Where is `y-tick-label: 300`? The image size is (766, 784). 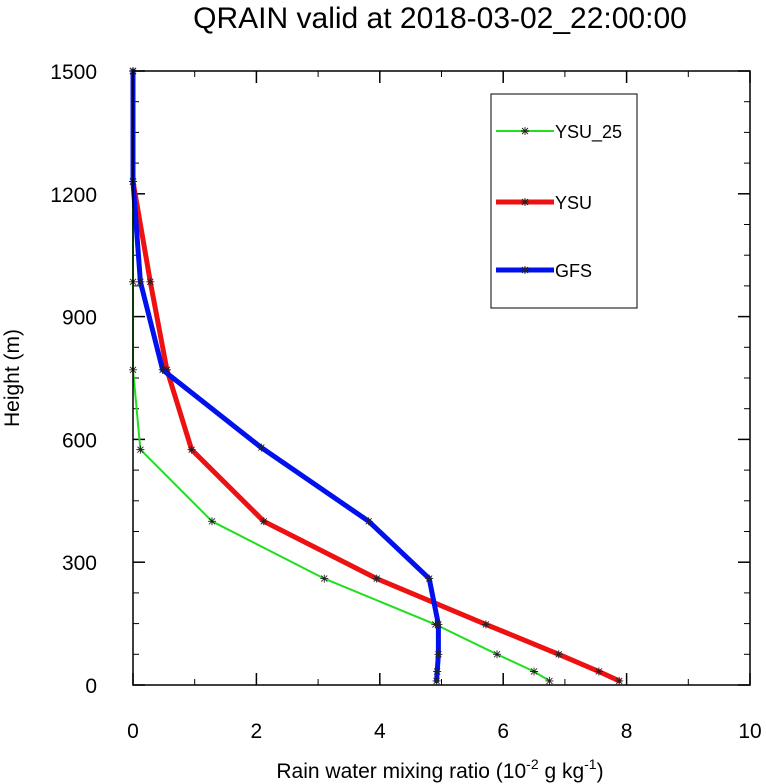 y-tick-label: 300 is located at coordinates (79, 563).